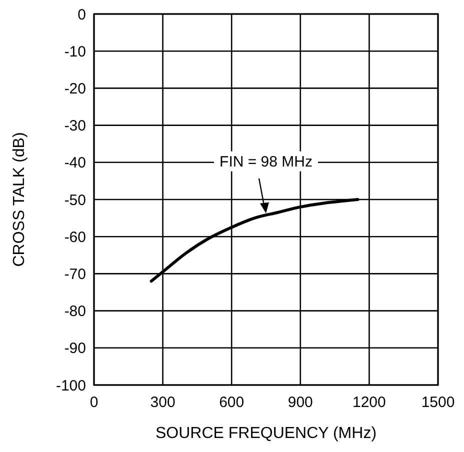 The image size is (464, 452). What do you see at coordinates (75, 200) in the screenshot?
I see `y-tick-label: -50` at bounding box center [75, 200].